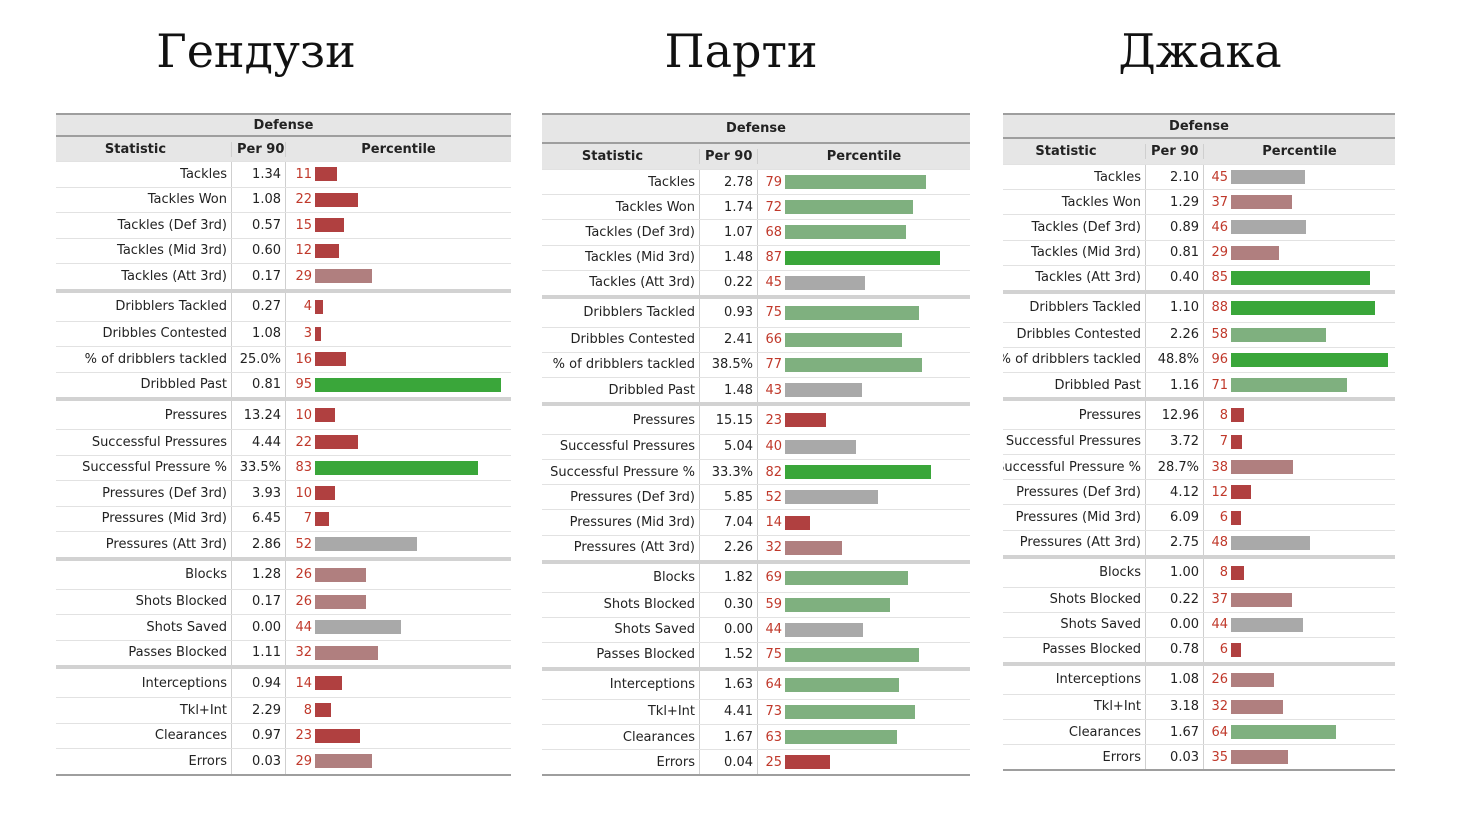  Describe the element at coordinates (283, 735) in the screenshot. I see `stat-row-clearances: Clearances 0.97 23` at that location.